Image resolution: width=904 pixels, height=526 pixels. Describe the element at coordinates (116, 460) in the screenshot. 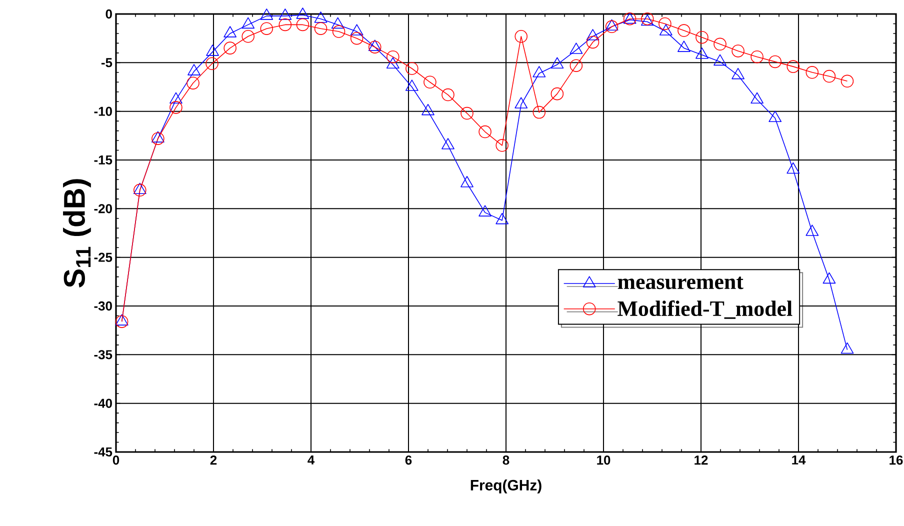

I see `x-tick-label: 0` at that location.